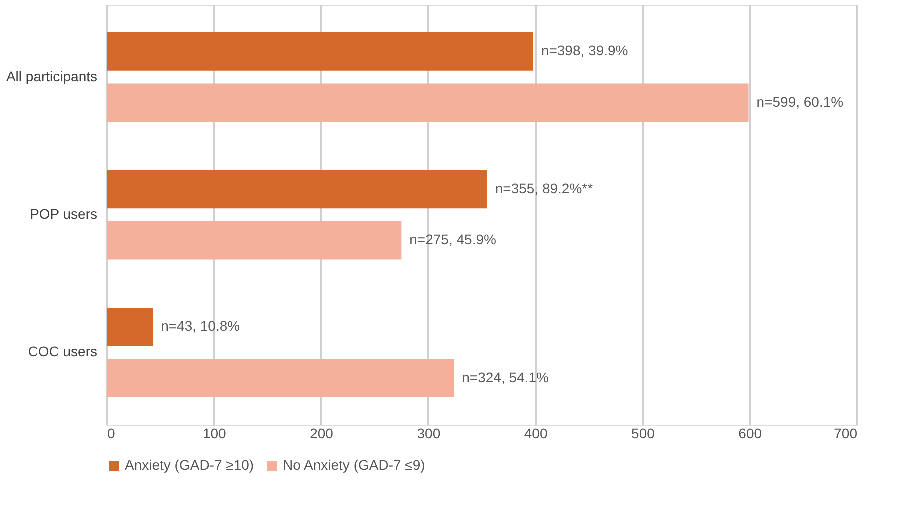 The image size is (912, 516). Describe the element at coordinates (112, 434) in the screenshot. I see `x-tick-label: 0` at that location.